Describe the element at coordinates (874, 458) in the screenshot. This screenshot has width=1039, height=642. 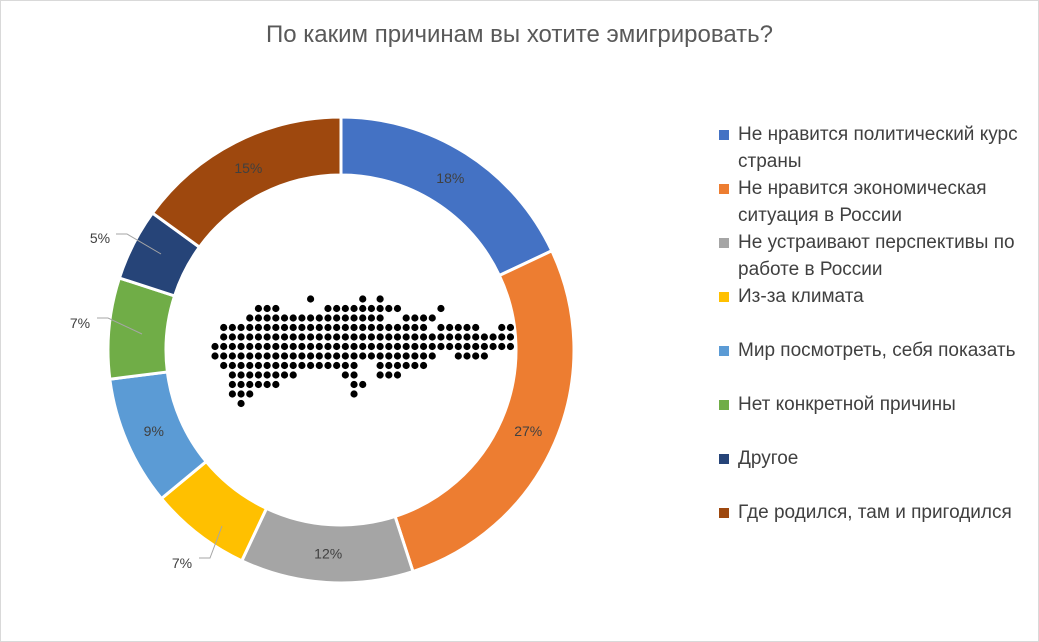
I see `legend-item-7: Другое` at that location.